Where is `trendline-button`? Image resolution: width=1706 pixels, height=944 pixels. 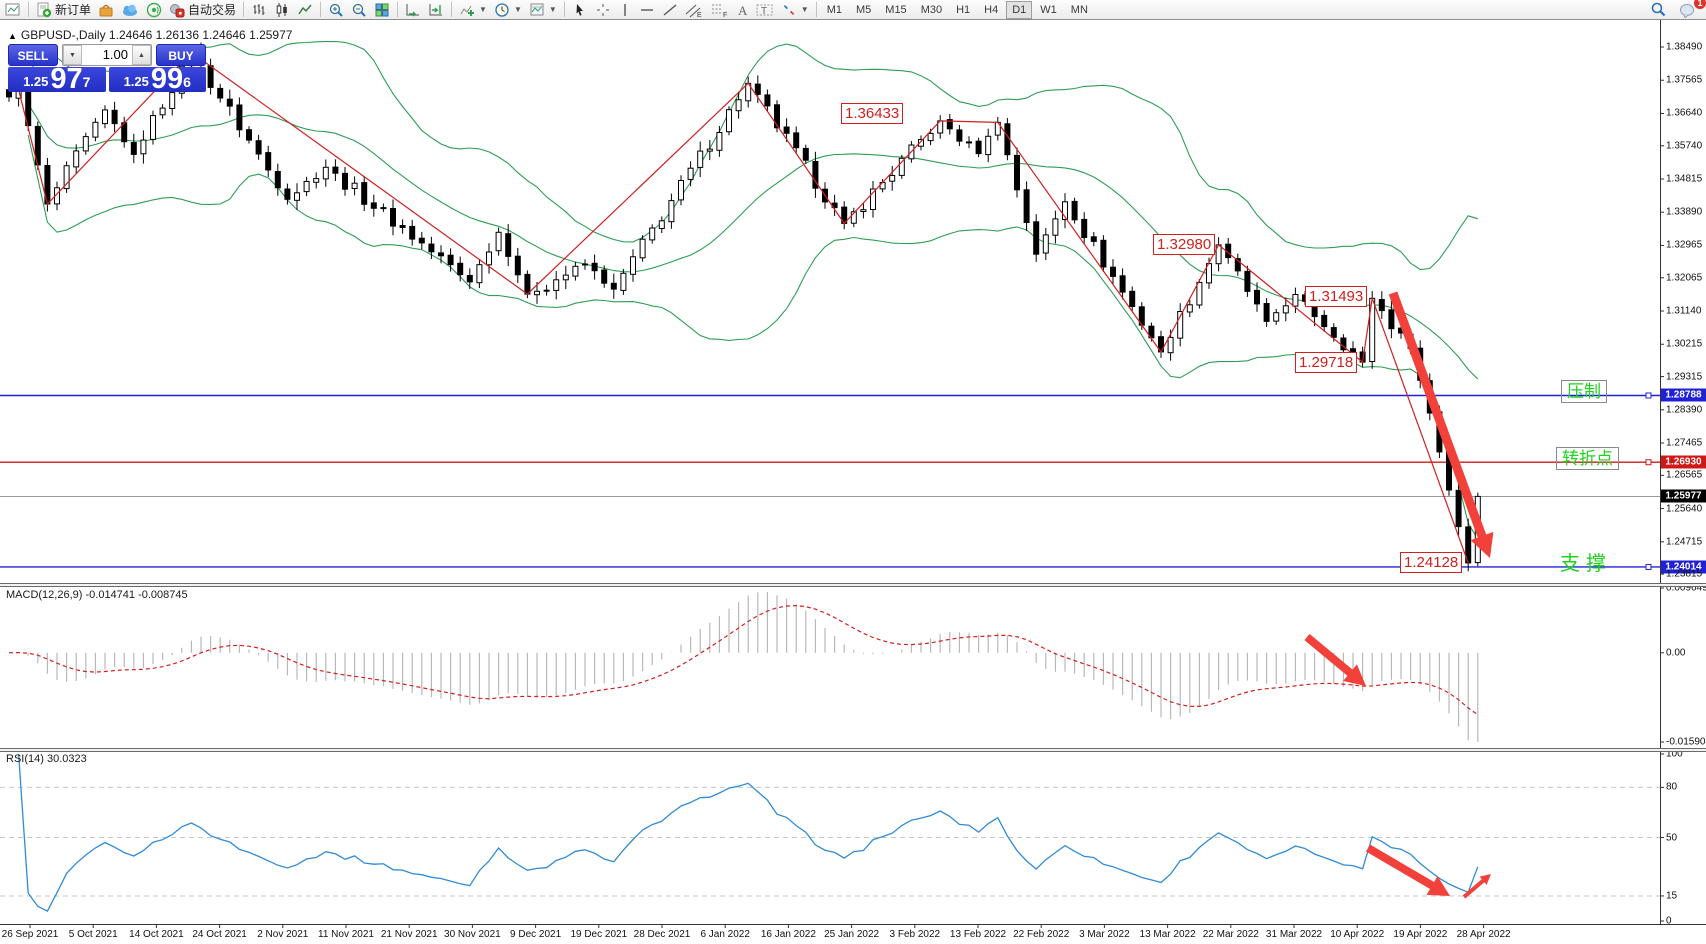 trendline-button is located at coordinates (670, 10).